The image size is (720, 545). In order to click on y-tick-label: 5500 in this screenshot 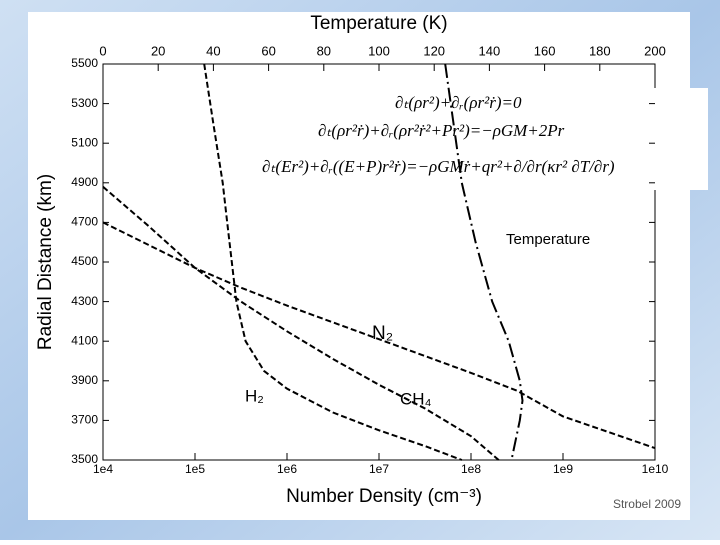, I will do `click(84, 63)`.